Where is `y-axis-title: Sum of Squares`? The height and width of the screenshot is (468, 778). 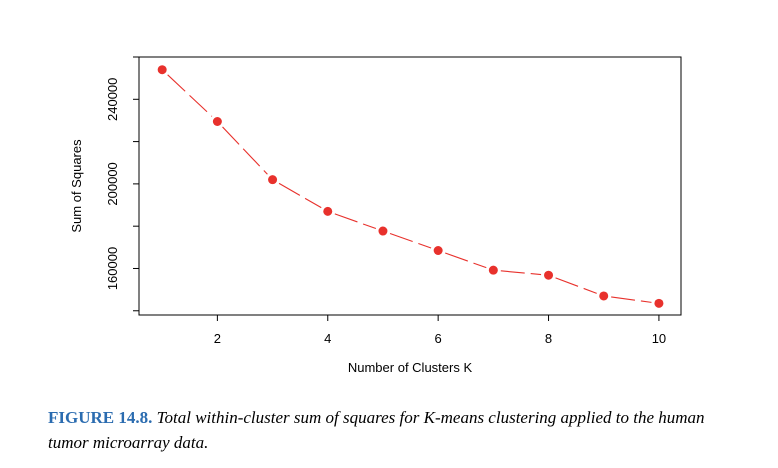 y-axis-title: Sum of Squares is located at coordinates (76, 186).